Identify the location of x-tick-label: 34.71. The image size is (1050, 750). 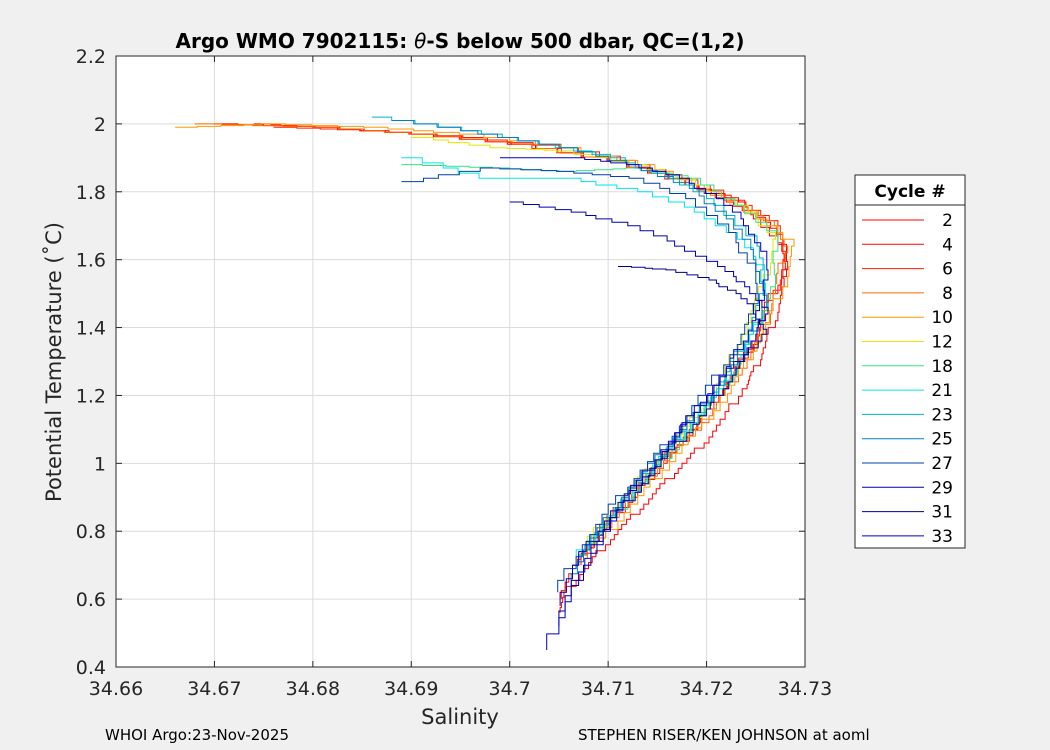
(608, 689).